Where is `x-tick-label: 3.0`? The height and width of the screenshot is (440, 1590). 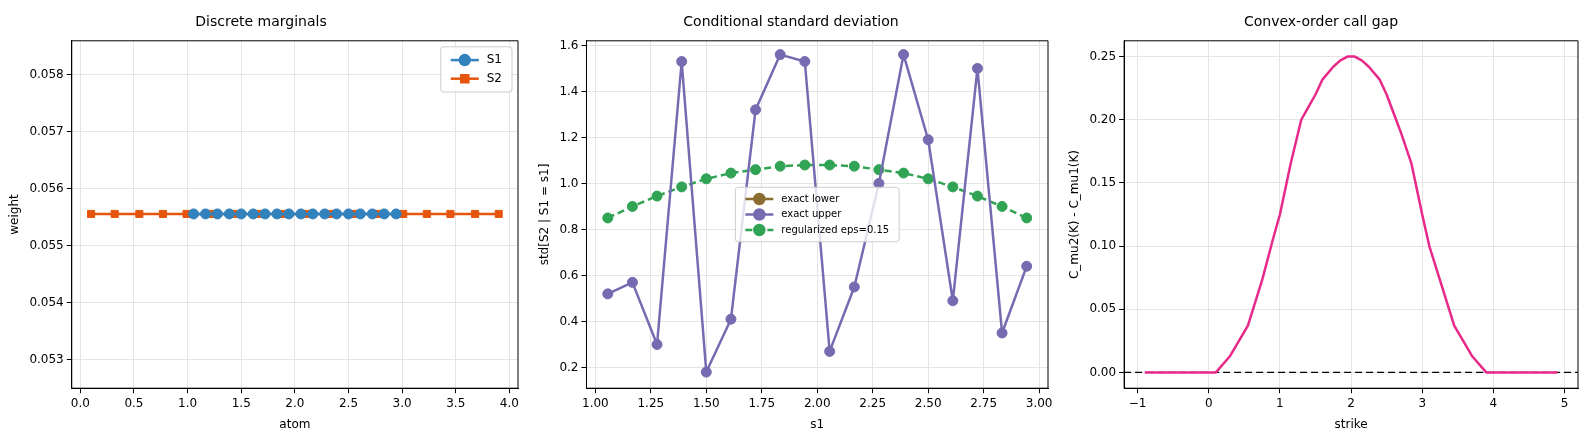 x-tick-label: 3.0 is located at coordinates (402, 402).